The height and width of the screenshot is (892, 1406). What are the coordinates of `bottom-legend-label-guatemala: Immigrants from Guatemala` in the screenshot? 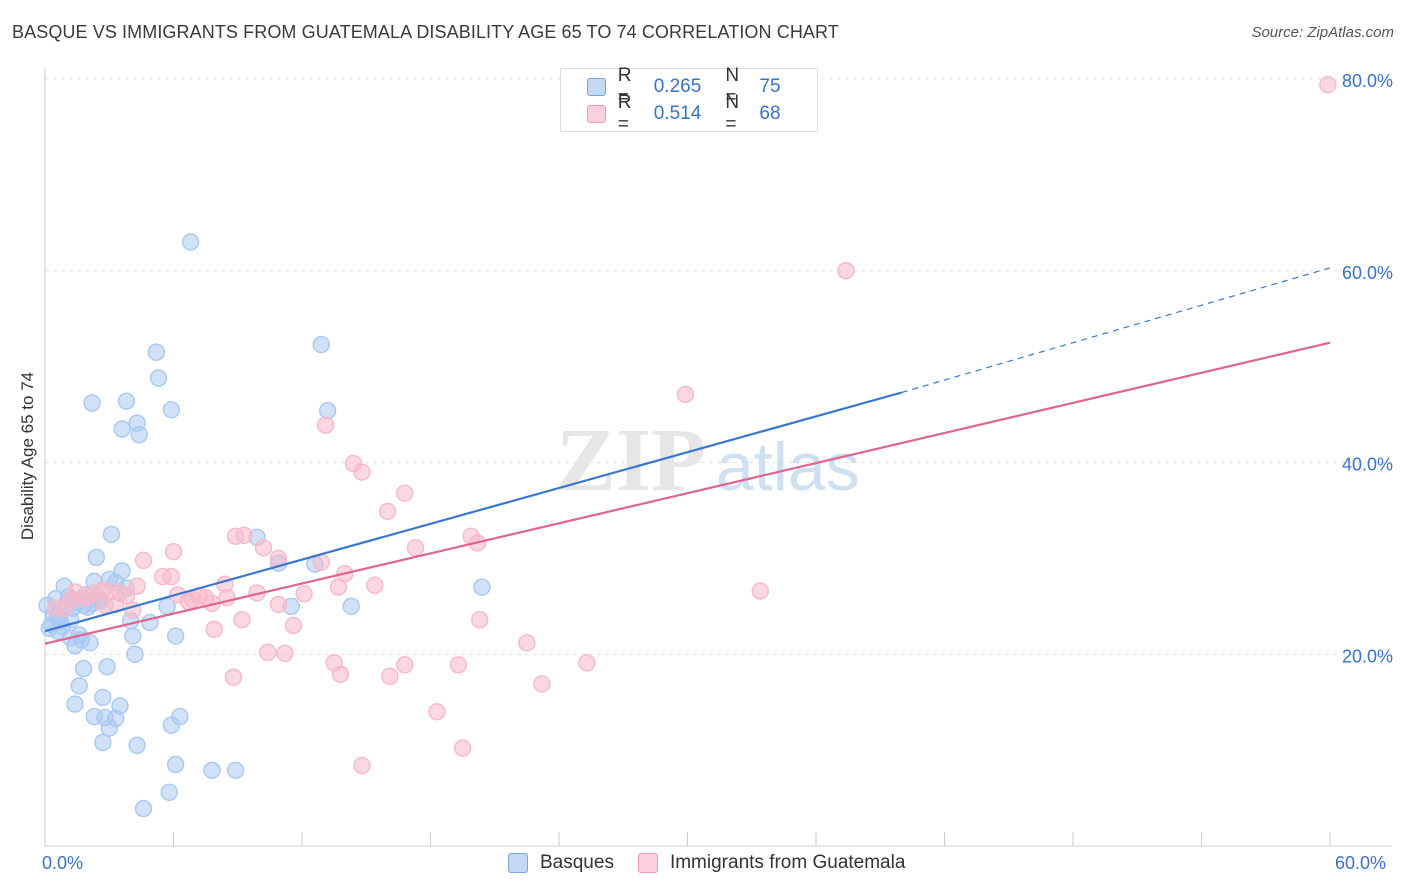 It's located at (787, 862).